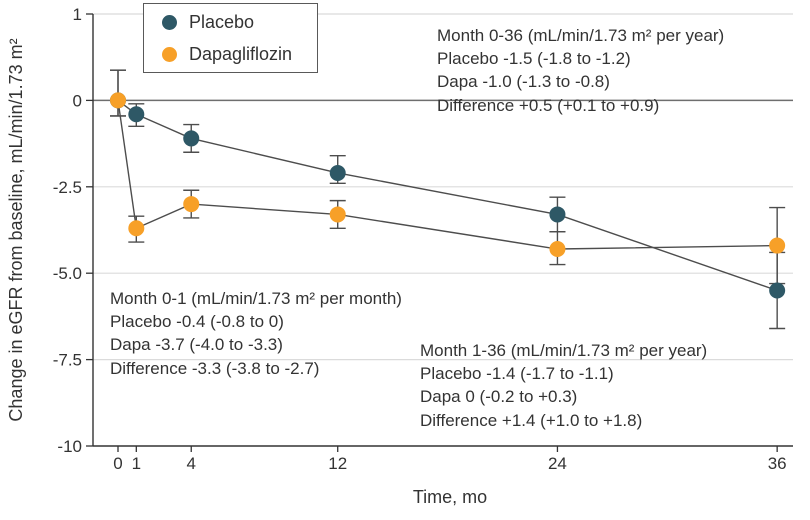 This screenshot has width=810, height=520. What do you see at coordinates (169, 22) in the screenshot?
I see `placebo-dot-icon` at bounding box center [169, 22].